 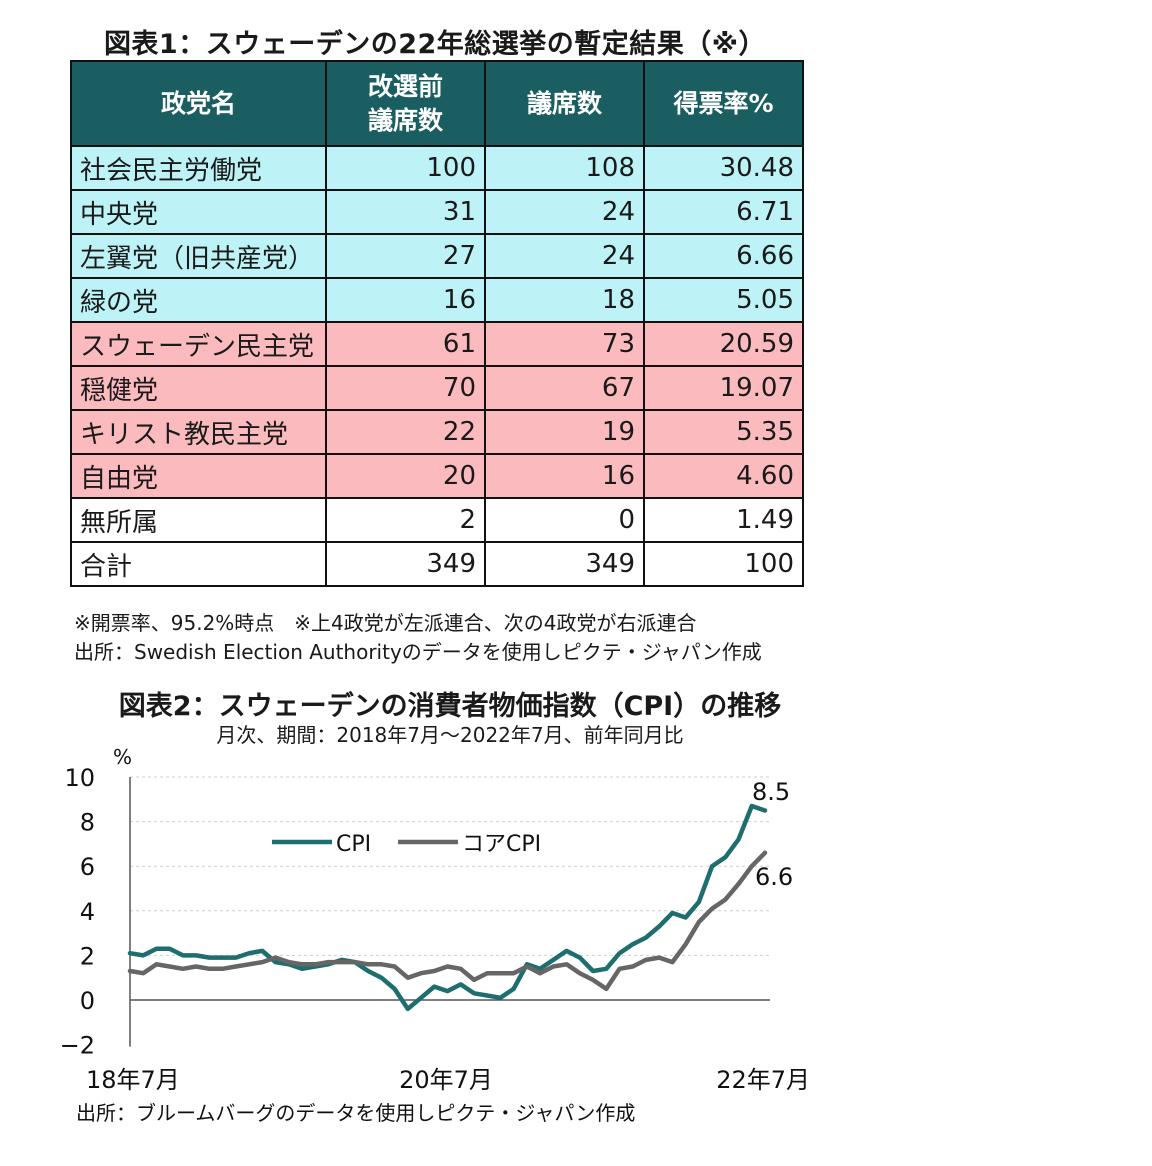 I want to click on table-row: 中央党 31 24 6.71, so click(x=437, y=212).